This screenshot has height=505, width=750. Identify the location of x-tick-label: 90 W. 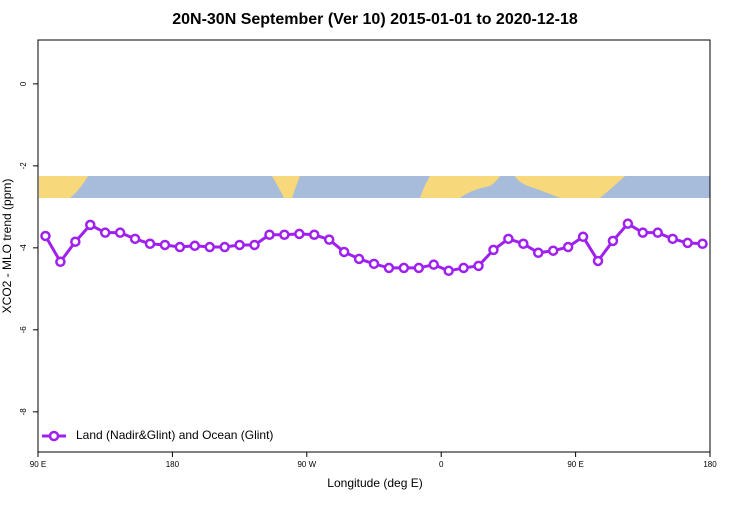
(306, 464).